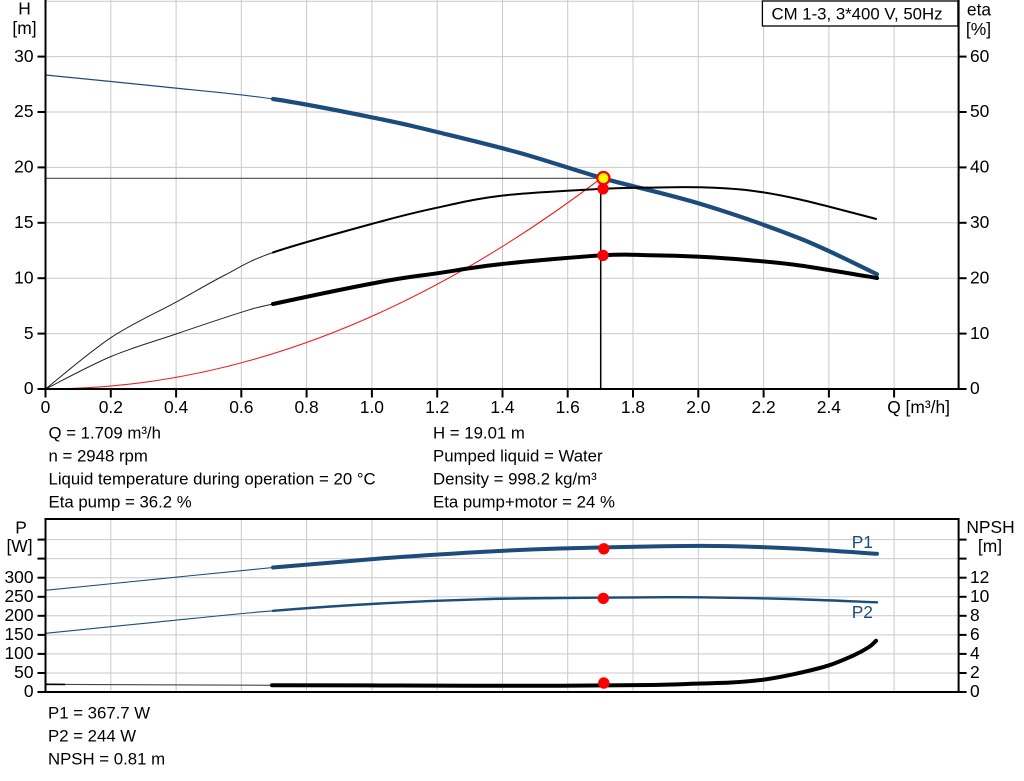  I want to click on svg-text: Eta pump+motor = 24 %, so click(524, 502).